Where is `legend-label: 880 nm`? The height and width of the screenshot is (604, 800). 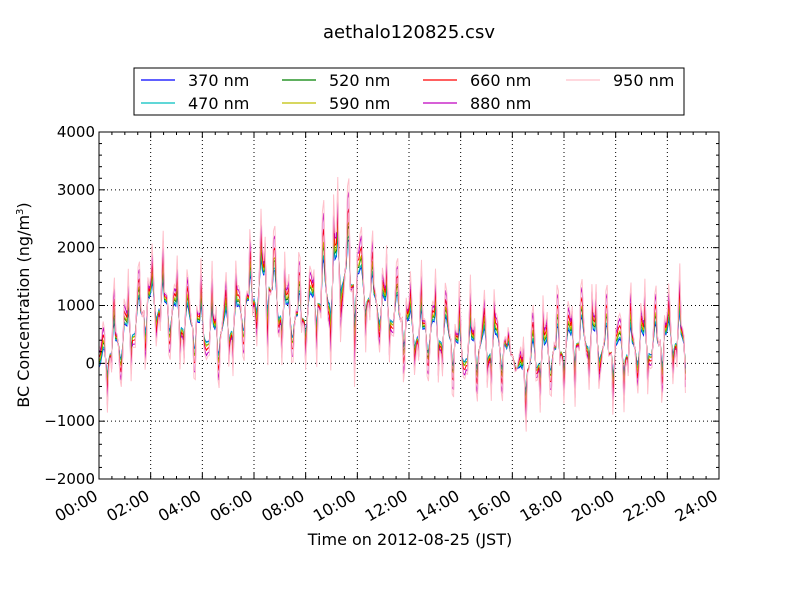
legend-label: 880 nm is located at coordinates (500, 103).